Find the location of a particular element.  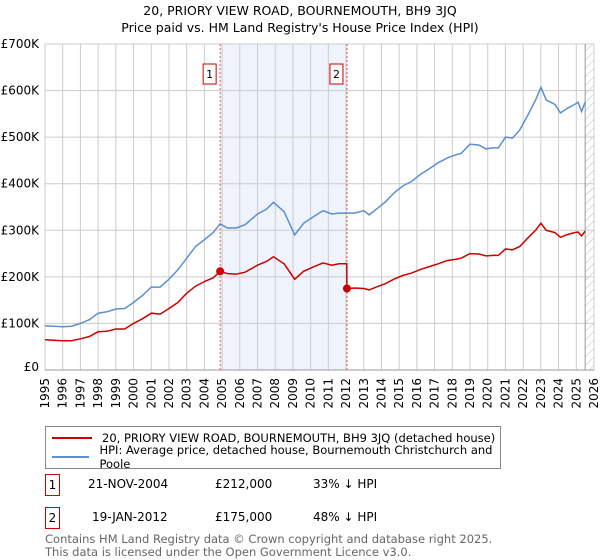

x-tick-label: 2021 is located at coordinates (505, 393).